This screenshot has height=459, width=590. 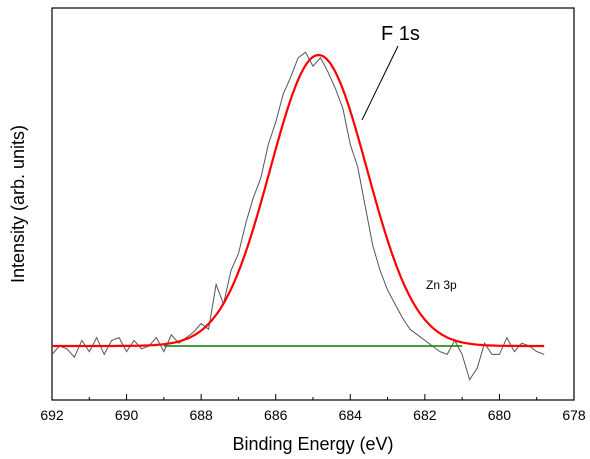 I want to click on x-axis-ticks: 692 690 688 686 684 682 680 678, so click(x=313, y=408).